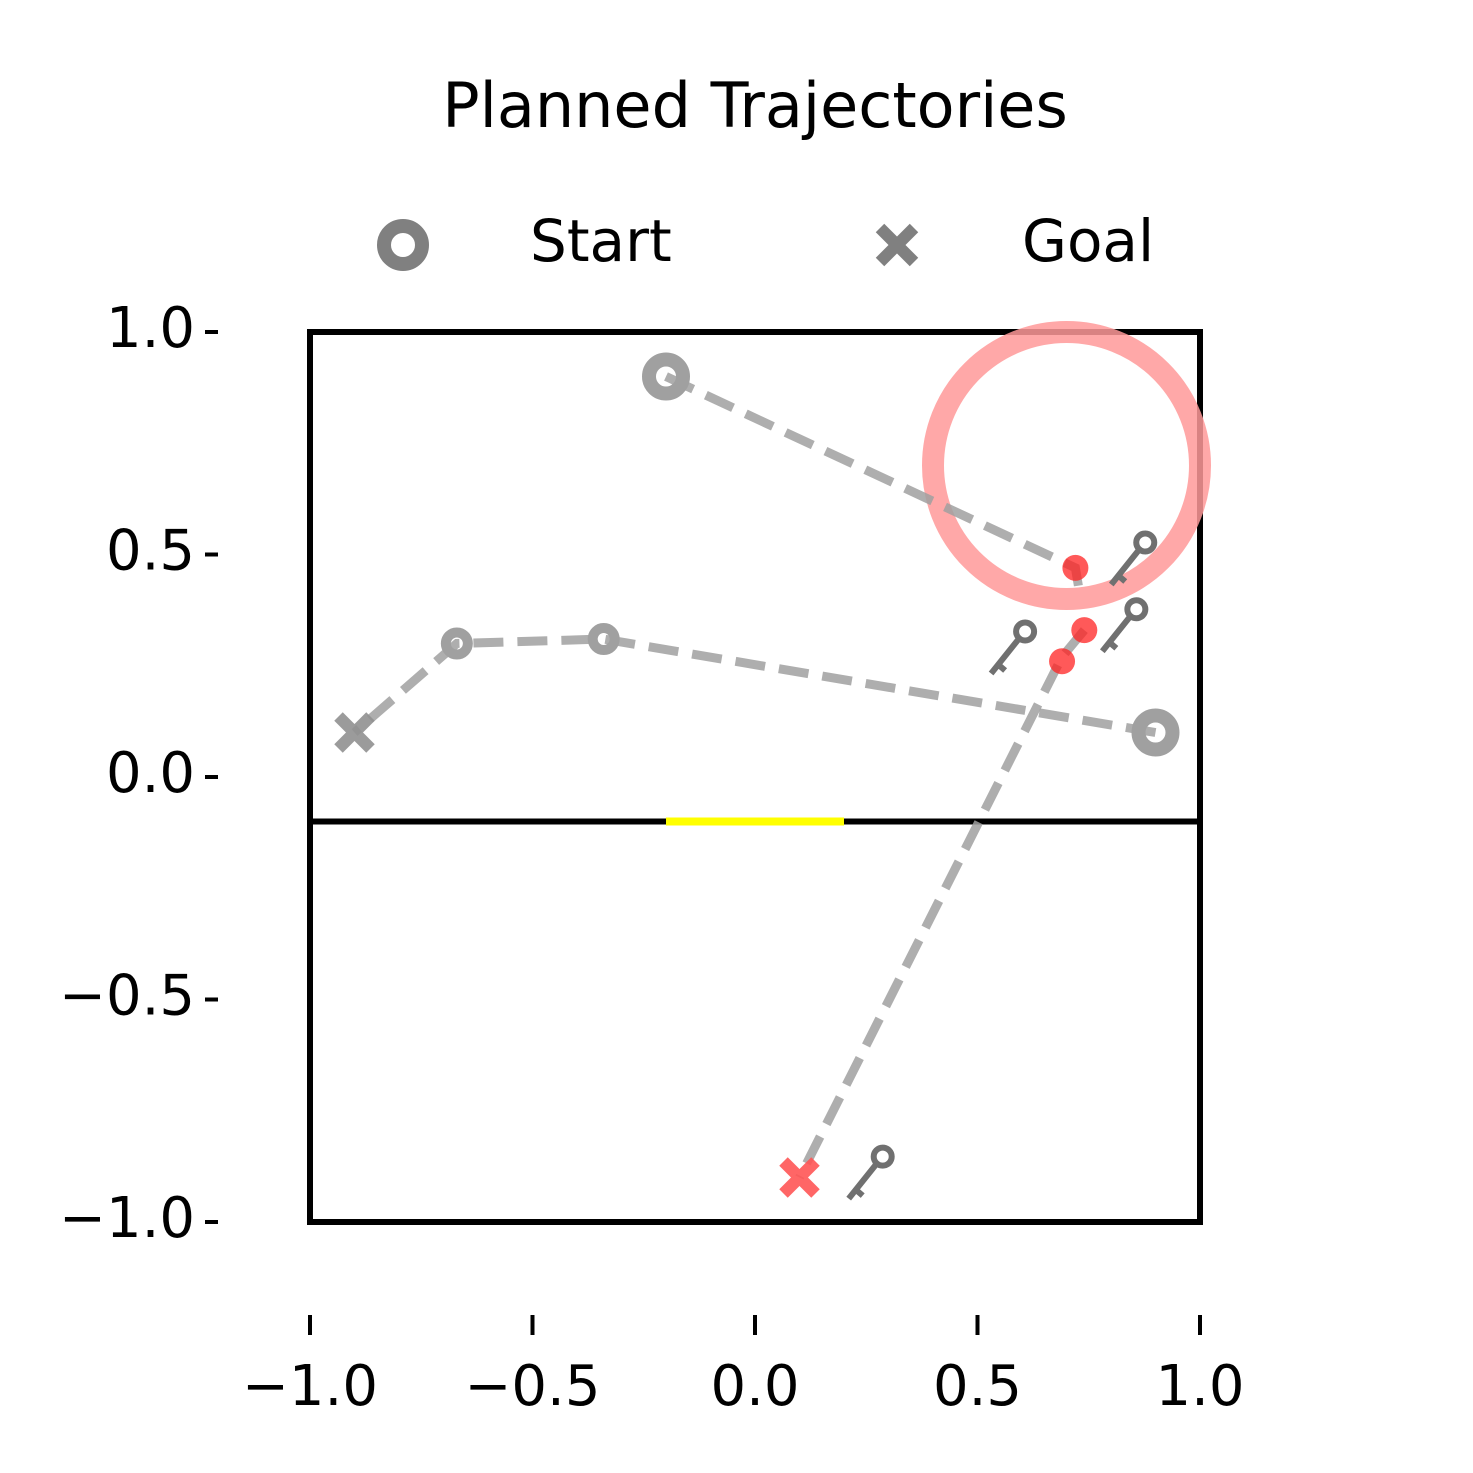 The image size is (1473, 1473). What do you see at coordinates (755, 105) in the screenshot?
I see `chart-title: Planned Trajectories` at bounding box center [755, 105].